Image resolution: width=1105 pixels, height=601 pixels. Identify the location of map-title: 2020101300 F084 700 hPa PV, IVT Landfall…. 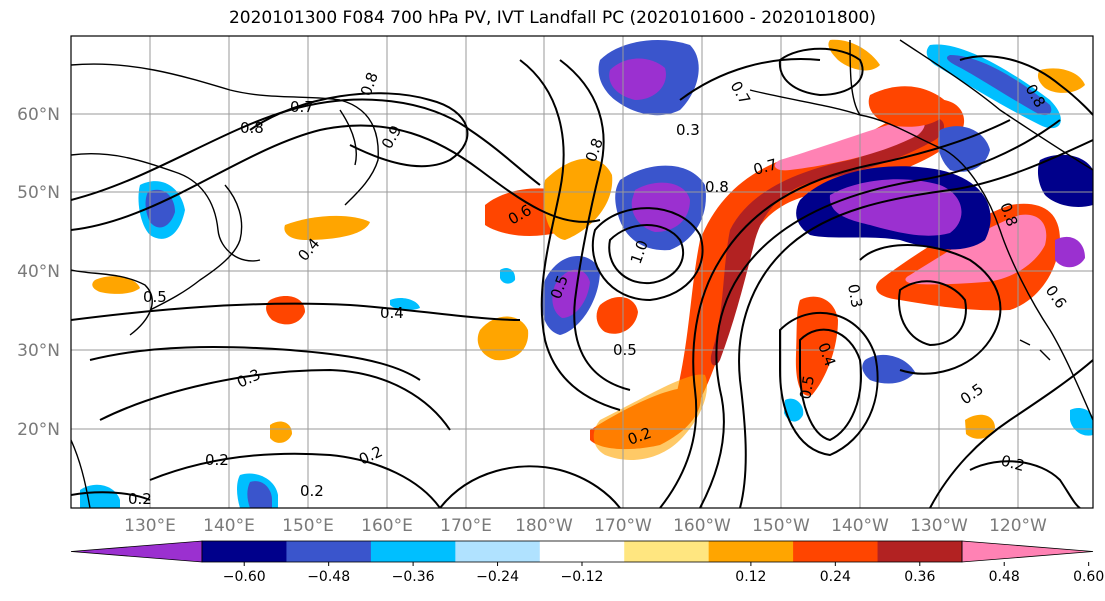
(552, 18).